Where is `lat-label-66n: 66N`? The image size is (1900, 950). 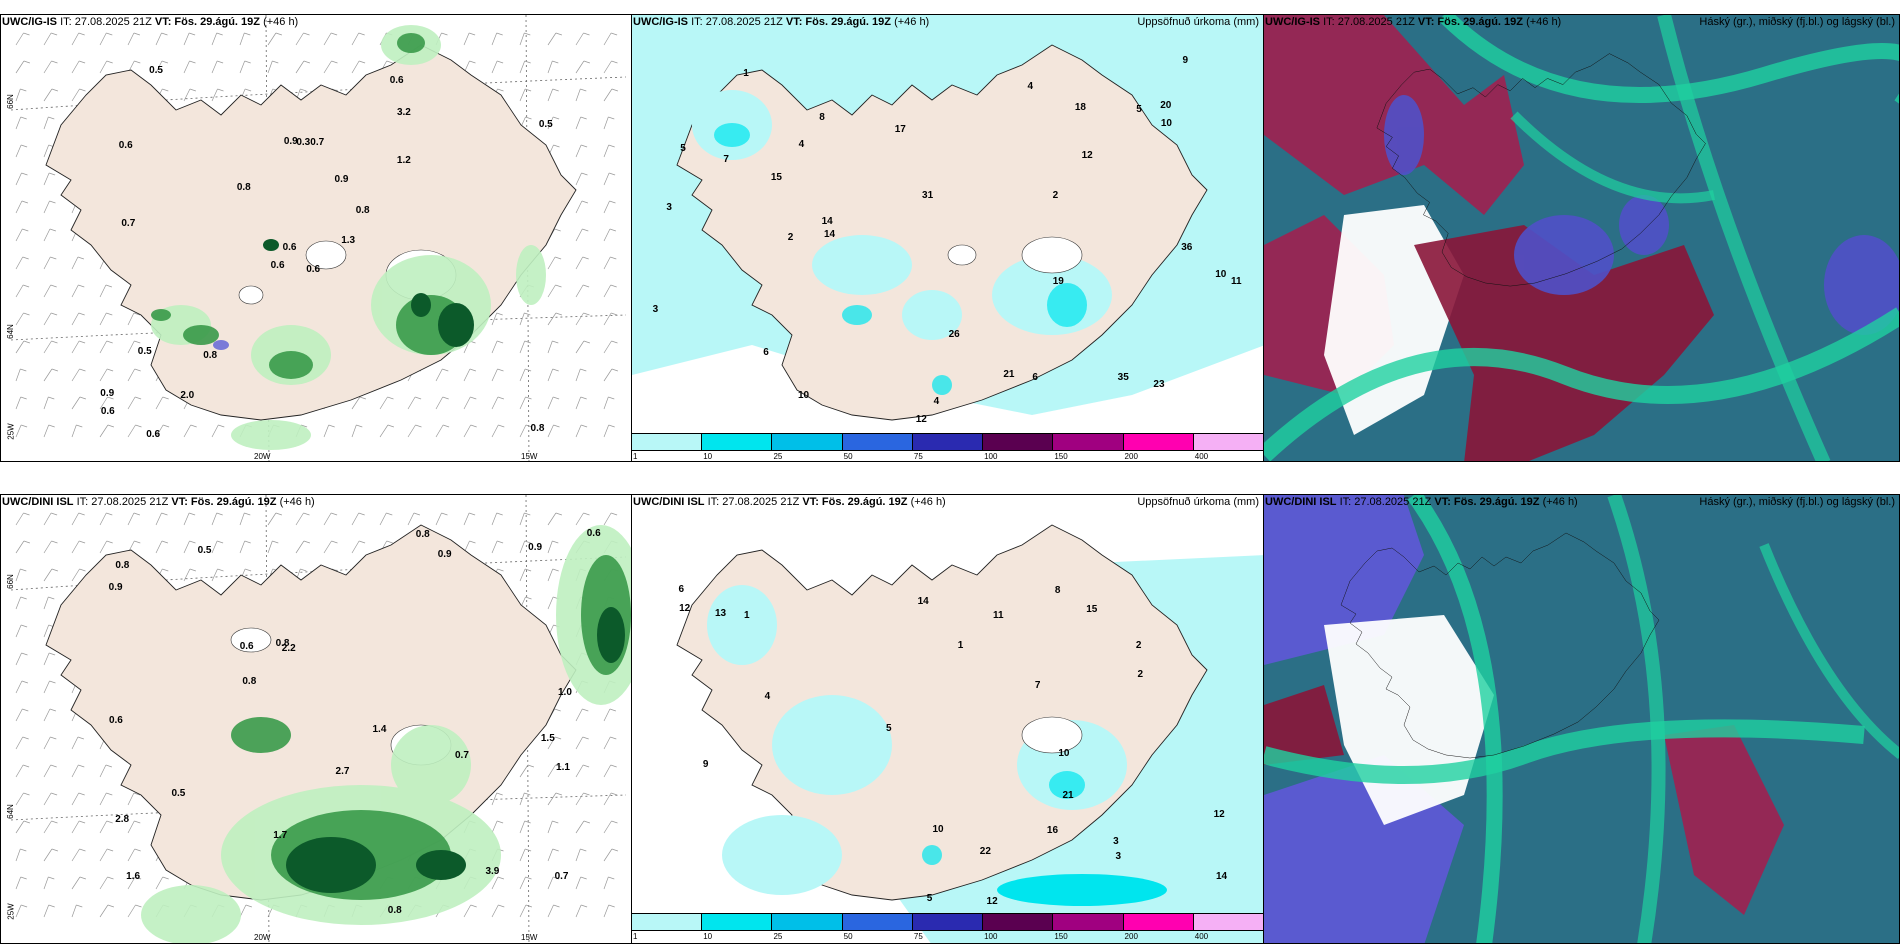 lat-label-66n: 66N is located at coordinates (10, 581).